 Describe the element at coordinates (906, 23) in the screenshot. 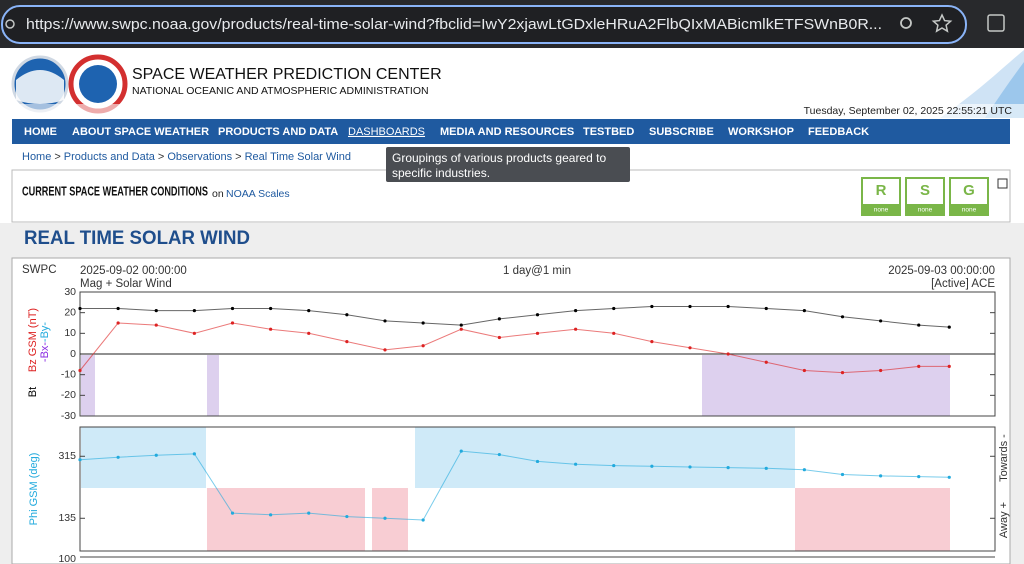

I see `zoom-icon` at that location.